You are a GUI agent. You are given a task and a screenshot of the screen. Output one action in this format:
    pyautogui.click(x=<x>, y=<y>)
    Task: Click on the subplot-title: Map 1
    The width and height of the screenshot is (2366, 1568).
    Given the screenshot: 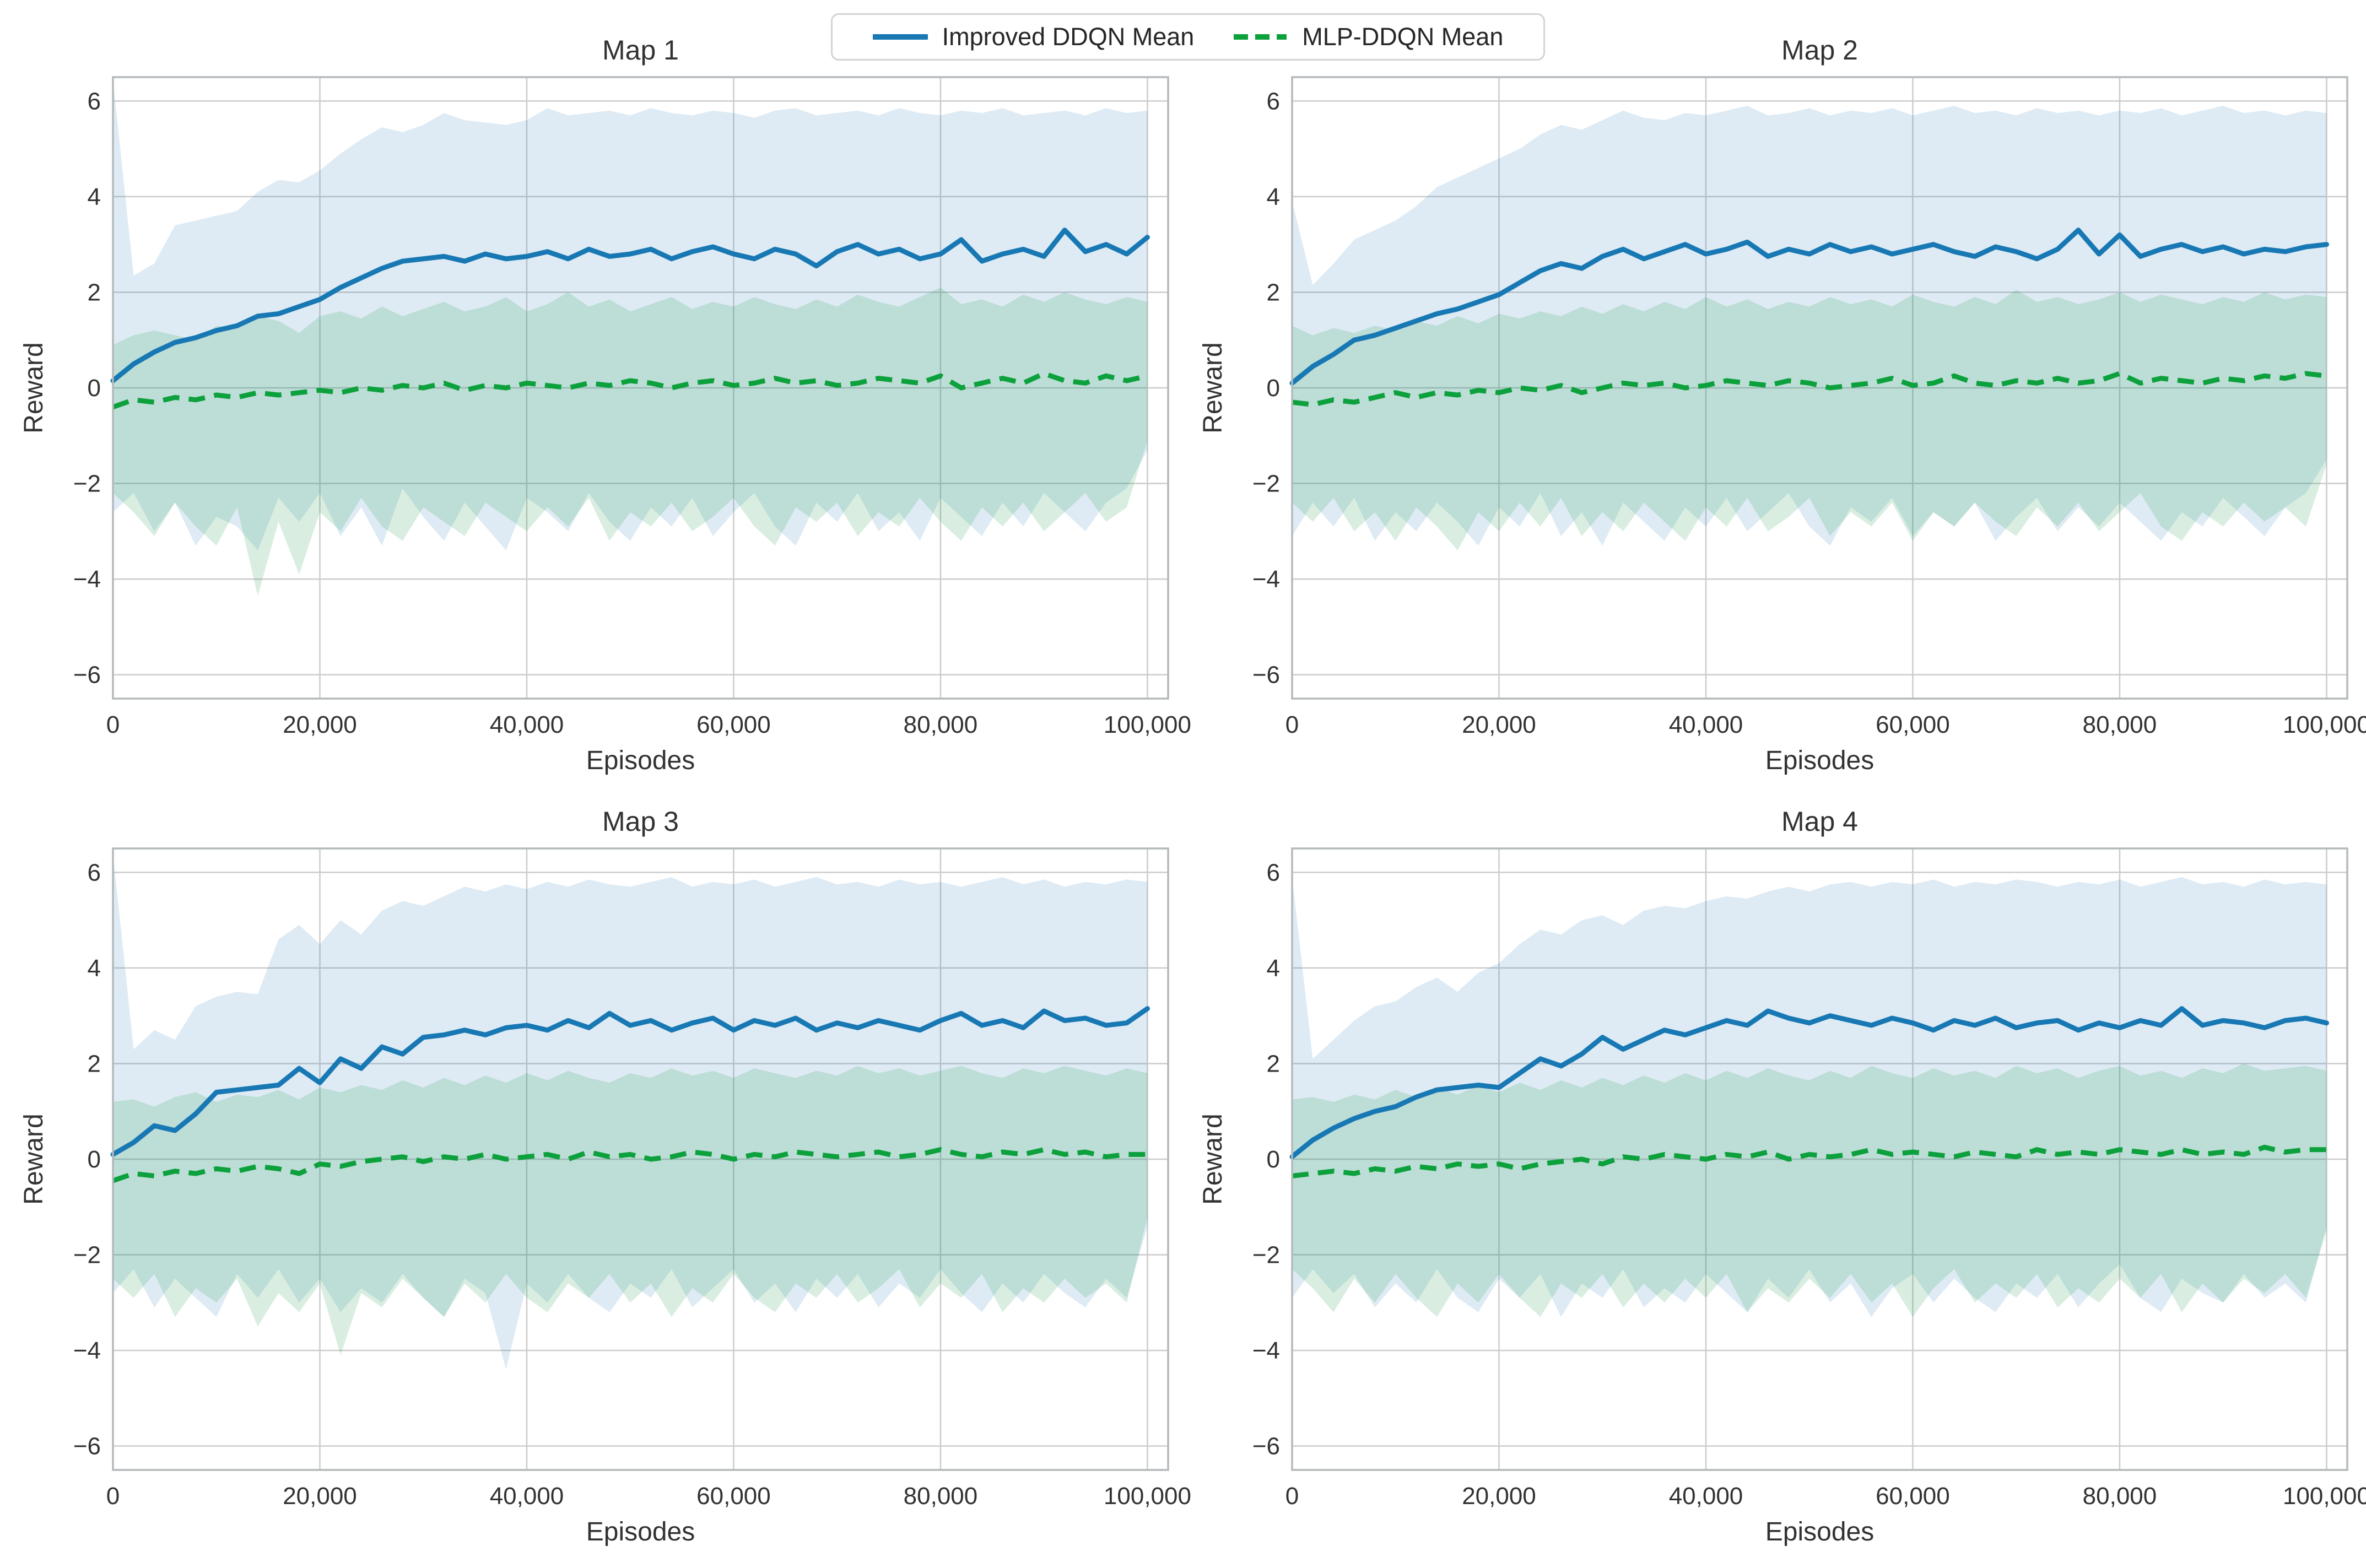 What is the action you would take?
    pyautogui.click(x=640, y=50)
    